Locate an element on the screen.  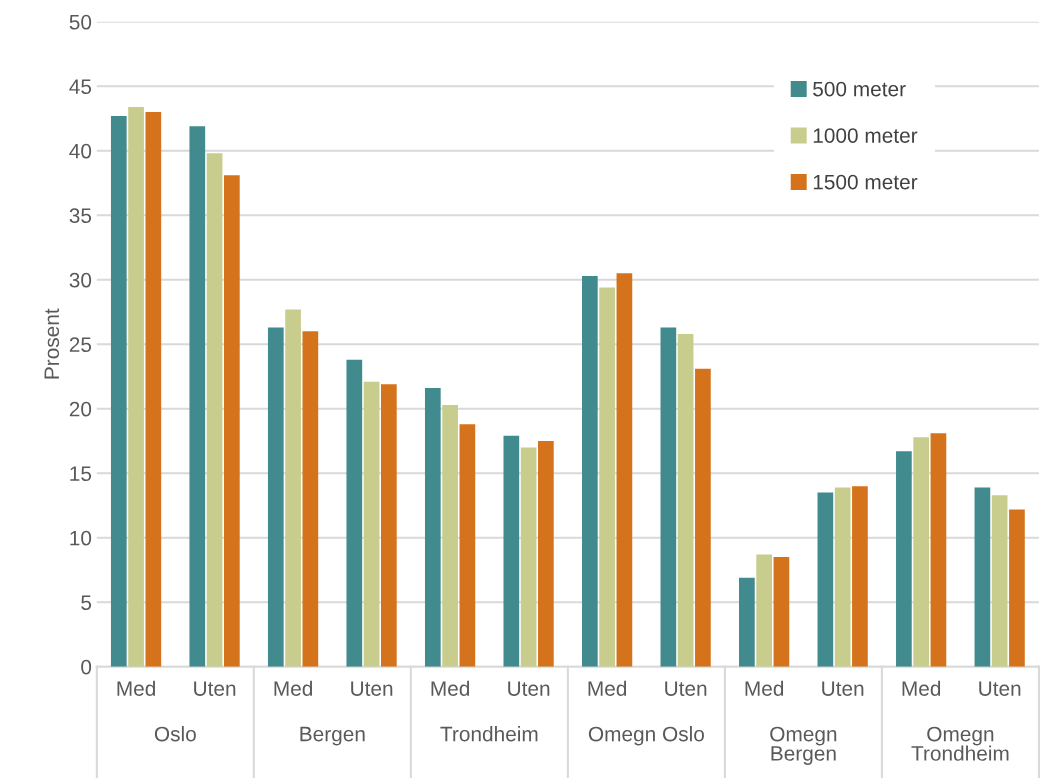
y-tick-label: 50 is located at coordinates (80, 22).